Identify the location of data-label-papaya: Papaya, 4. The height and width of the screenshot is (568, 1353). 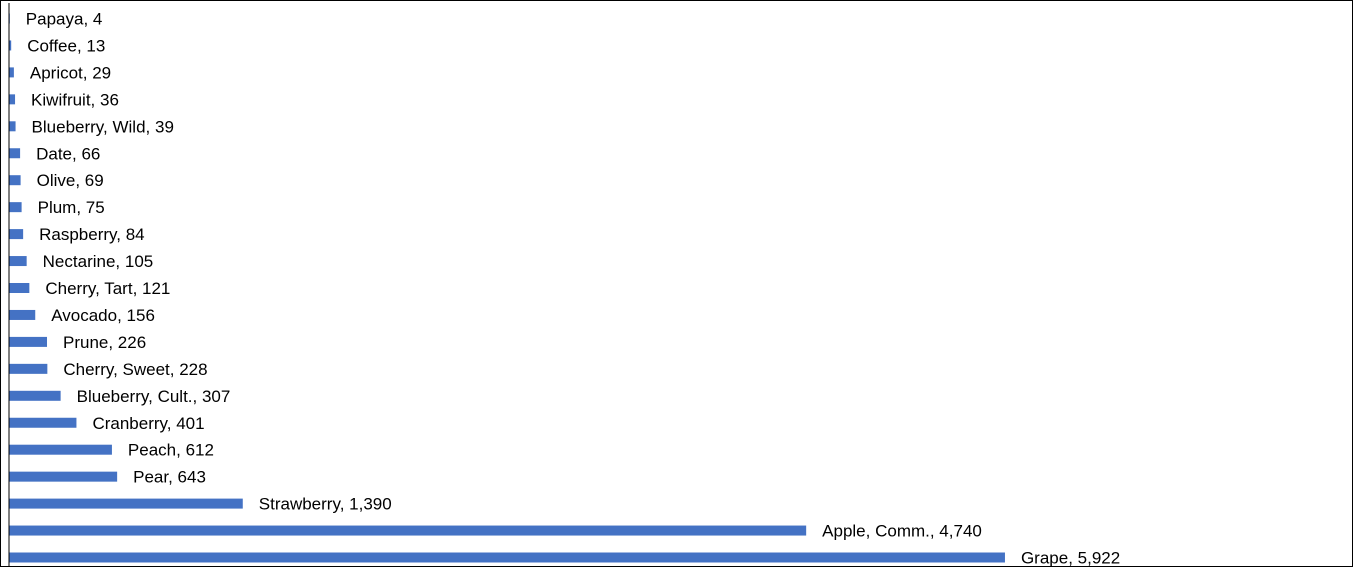
(64, 19).